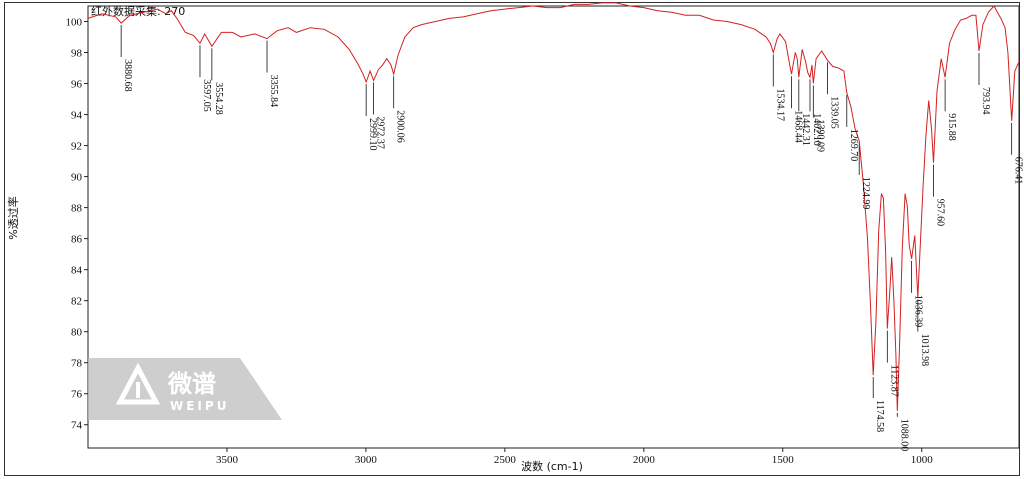 The image size is (1024, 479). Describe the element at coordinates (644, 460) in the screenshot. I see `x-tick-label: 2000` at that location.